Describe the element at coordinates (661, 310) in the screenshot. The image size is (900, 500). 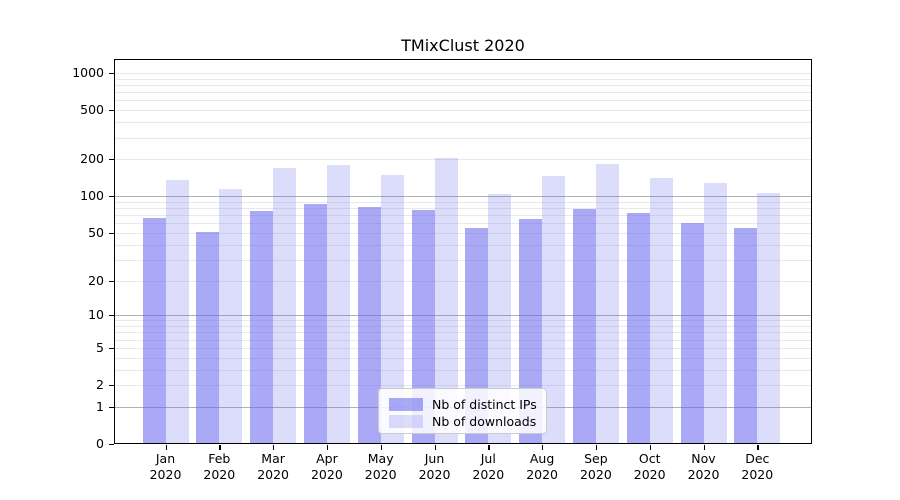
I see `bar-downloads-oct` at that location.